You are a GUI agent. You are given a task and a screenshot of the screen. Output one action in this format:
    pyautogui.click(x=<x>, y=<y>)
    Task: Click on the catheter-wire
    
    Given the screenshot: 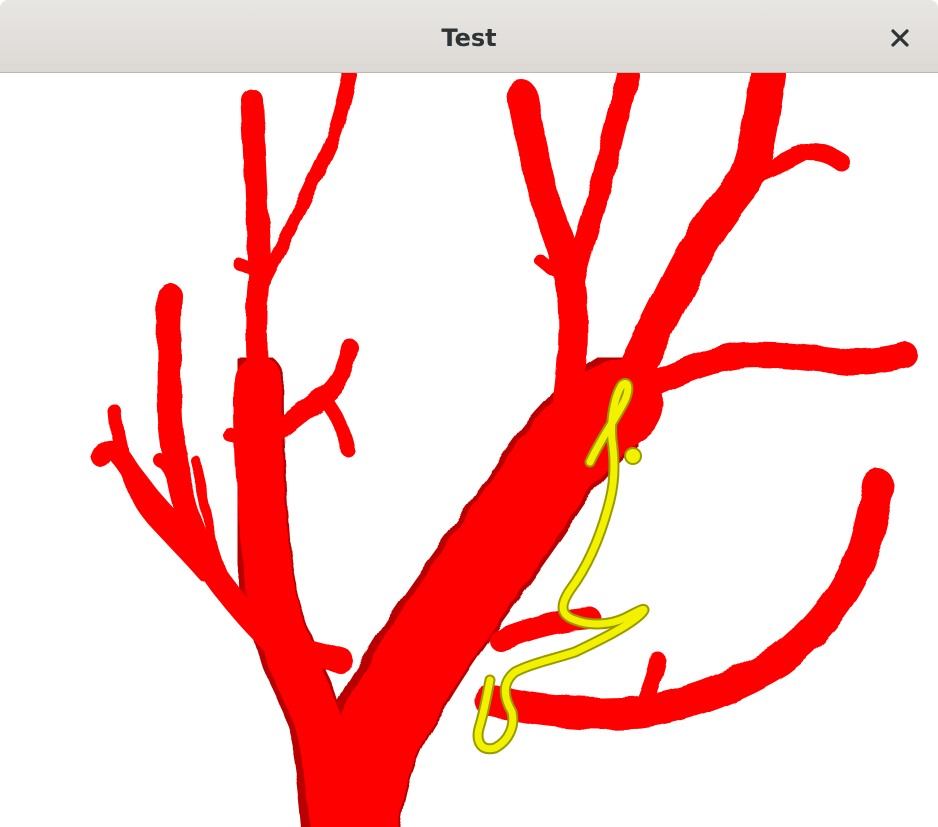 What is the action you would take?
    pyautogui.click(x=561, y=566)
    